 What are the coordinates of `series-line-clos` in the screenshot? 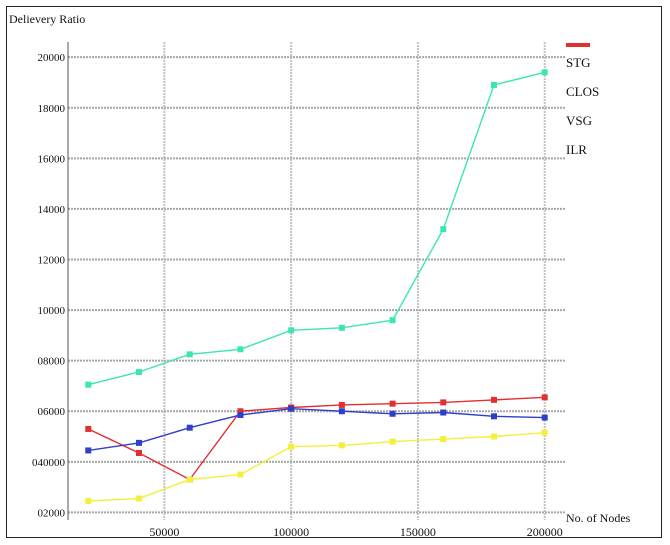 It's located at (316, 429).